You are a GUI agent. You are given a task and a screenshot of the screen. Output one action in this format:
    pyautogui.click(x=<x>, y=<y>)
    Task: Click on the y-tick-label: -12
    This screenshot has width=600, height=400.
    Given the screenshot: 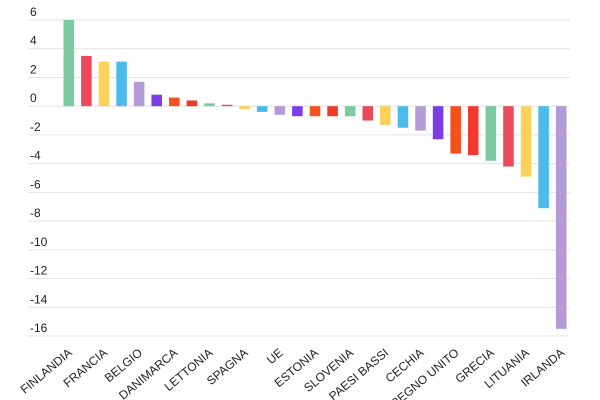 What is the action you would take?
    pyautogui.click(x=39, y=271)
    